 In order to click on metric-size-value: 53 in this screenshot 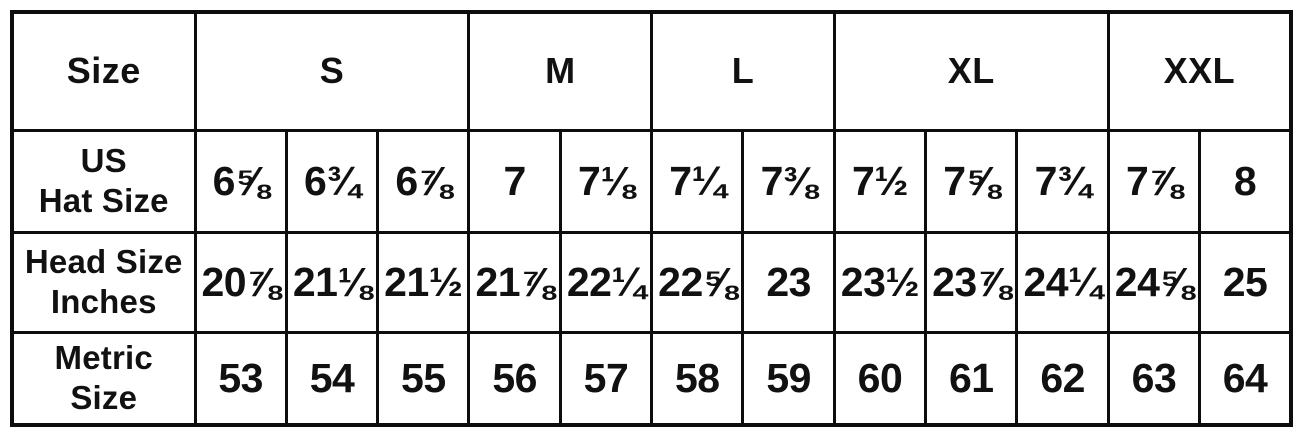, I will do `click(240, 378)`.